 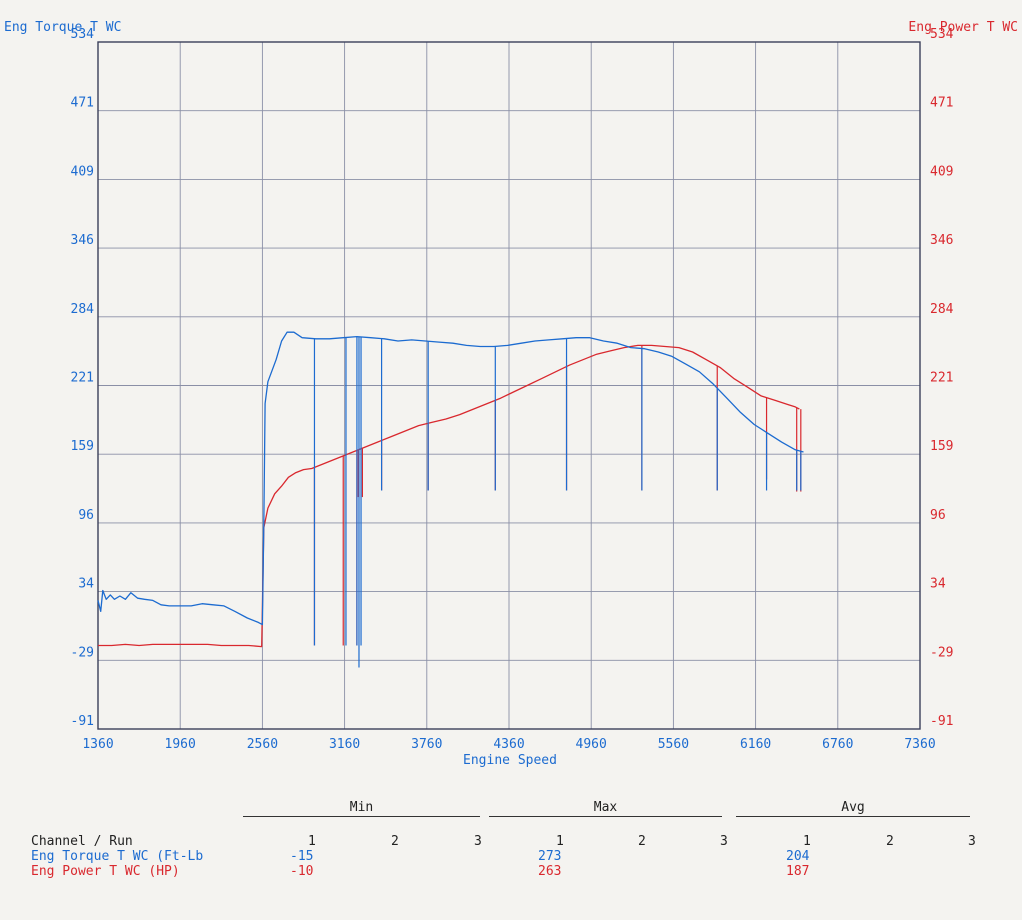 I want to click on min-run-2: 2, so click(x=395, y=841).